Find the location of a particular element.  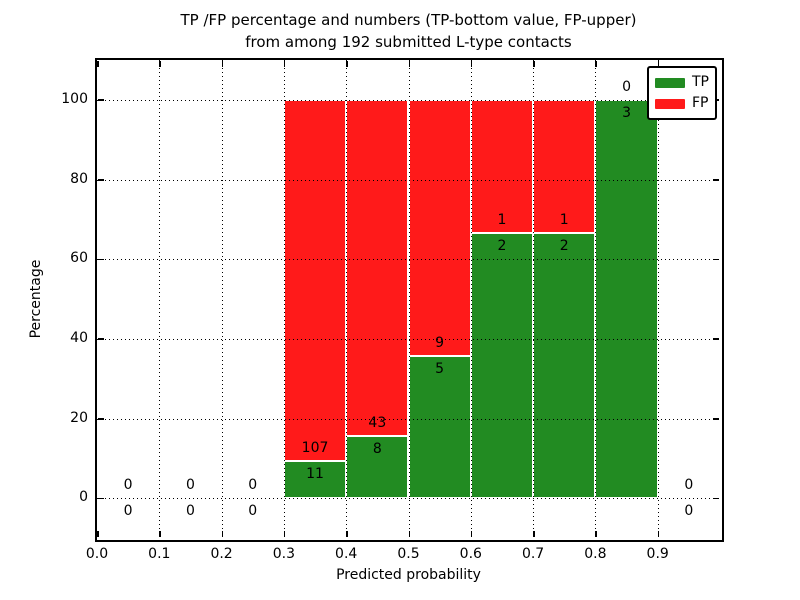

y-tick-label: 80 is located at coordinates (79, 178).